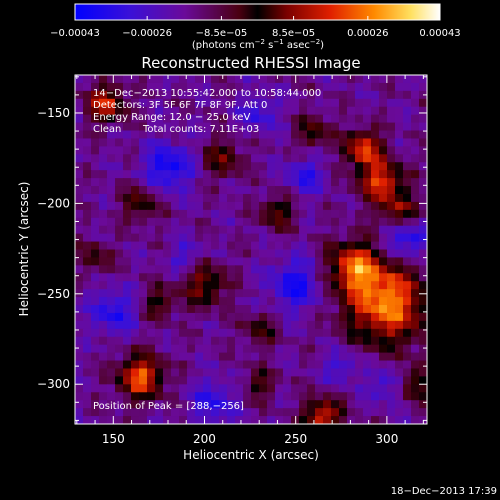  Describe the element at coordinates (250, 63) in the screenshot. I see `chart-title: Reconstructed RHESSI Image` at that location.